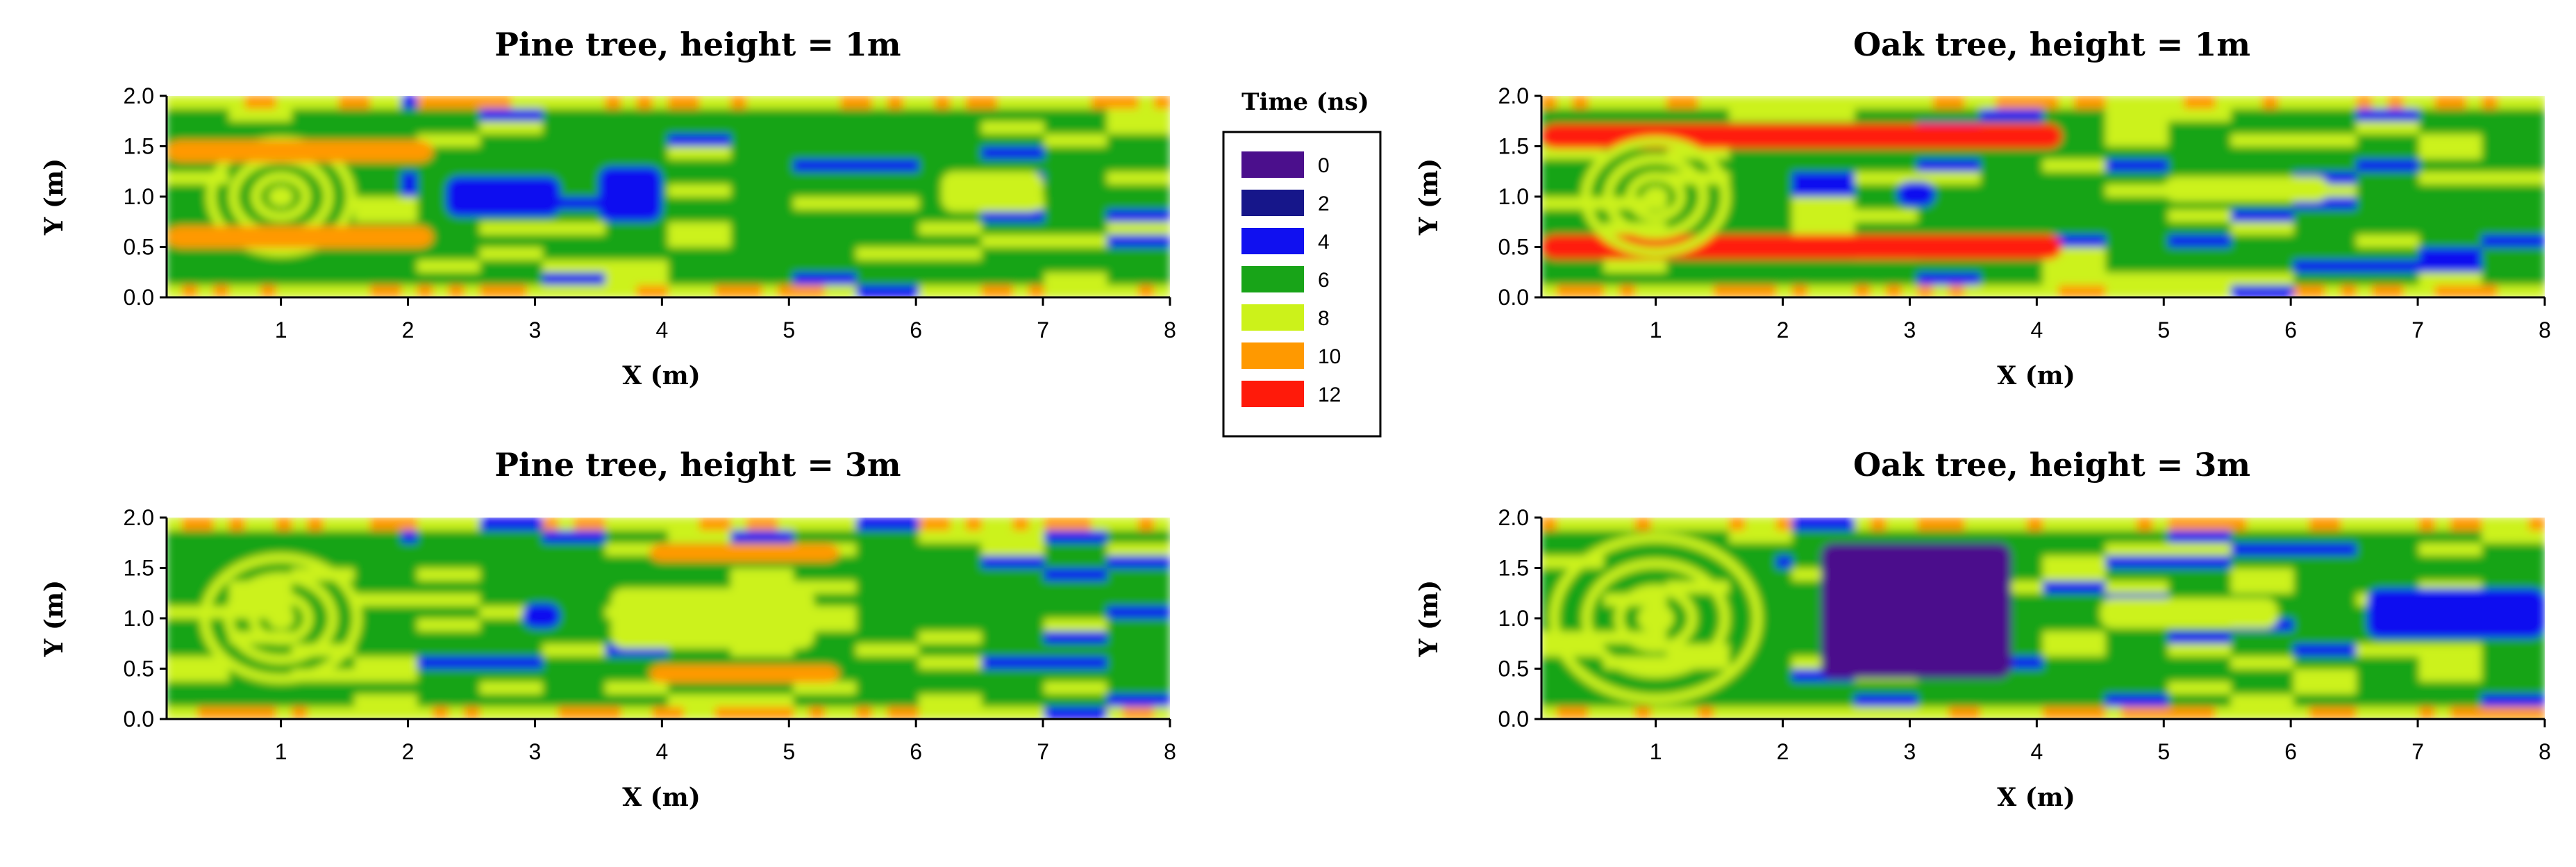  What do you see at coordinates (2051, 44) in the screenshot?
I see `panel-title: Oak tree, height = 1m` at bounding box center [2051, 44].